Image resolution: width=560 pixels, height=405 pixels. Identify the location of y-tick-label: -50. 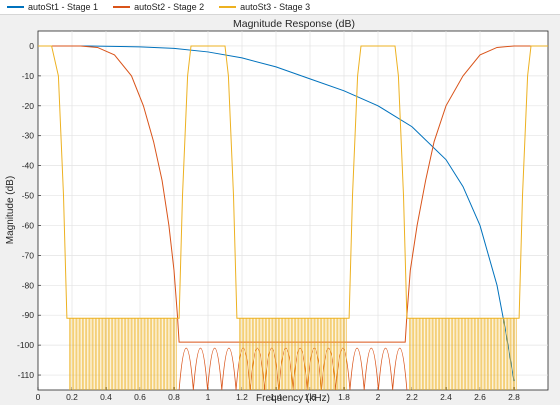
(28, 196).